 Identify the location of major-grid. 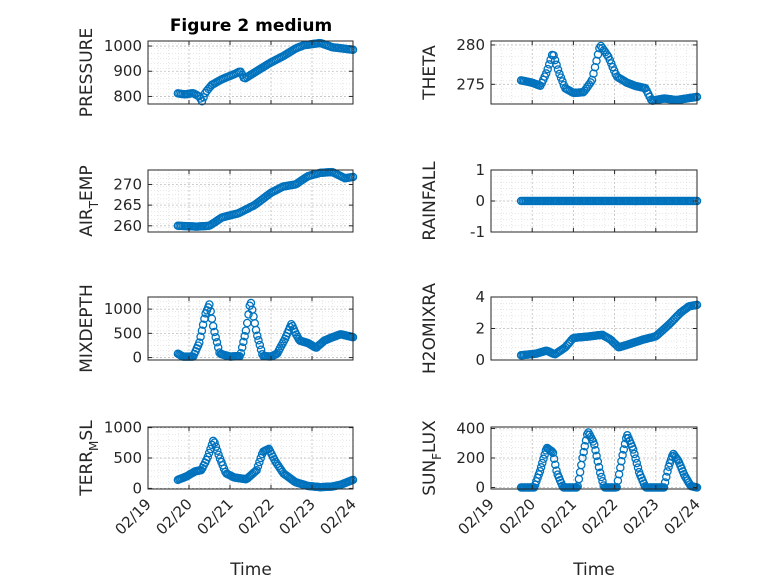
(594, 328).